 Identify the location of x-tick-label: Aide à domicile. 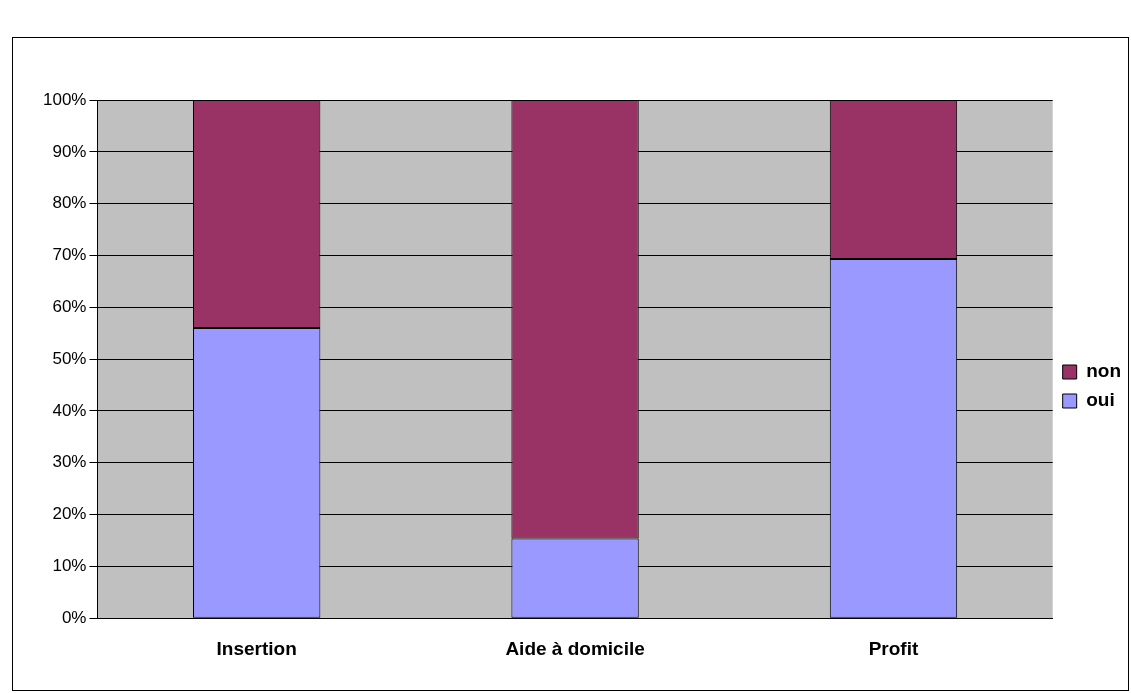
(575, 648).